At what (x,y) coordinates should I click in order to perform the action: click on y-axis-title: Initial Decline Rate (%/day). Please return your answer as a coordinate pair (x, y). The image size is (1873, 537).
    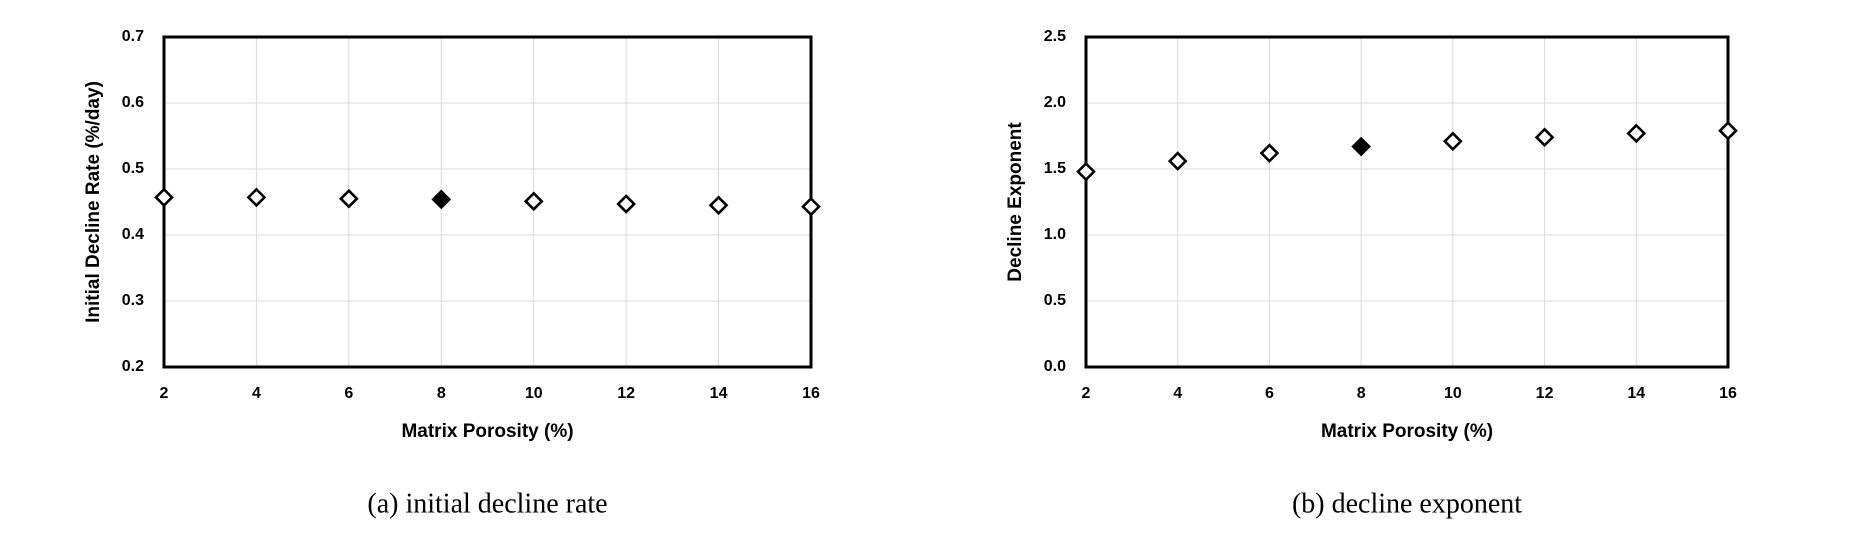
    Looking at the image, I should click on (93, 202).